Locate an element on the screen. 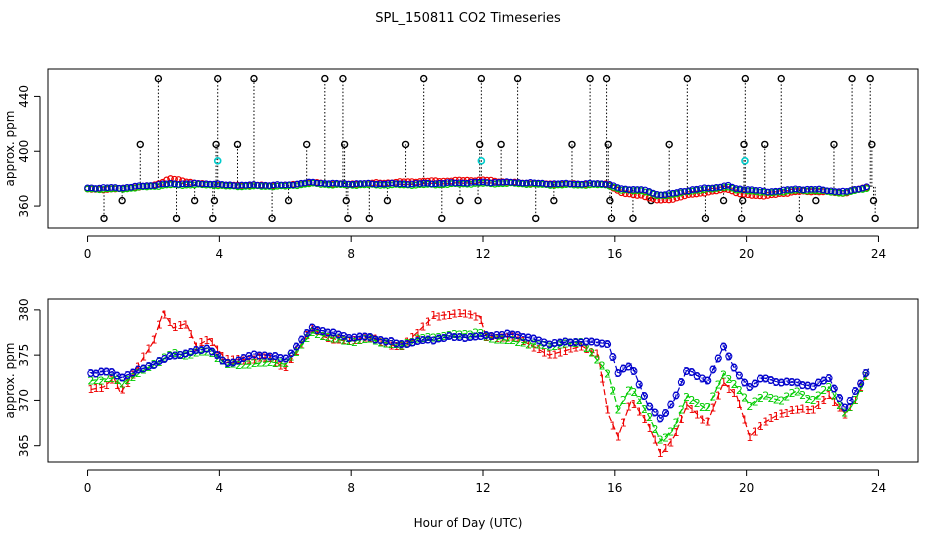 This screenshot has height=540, width=936. series-3-line is located at coordinates (480, 373).